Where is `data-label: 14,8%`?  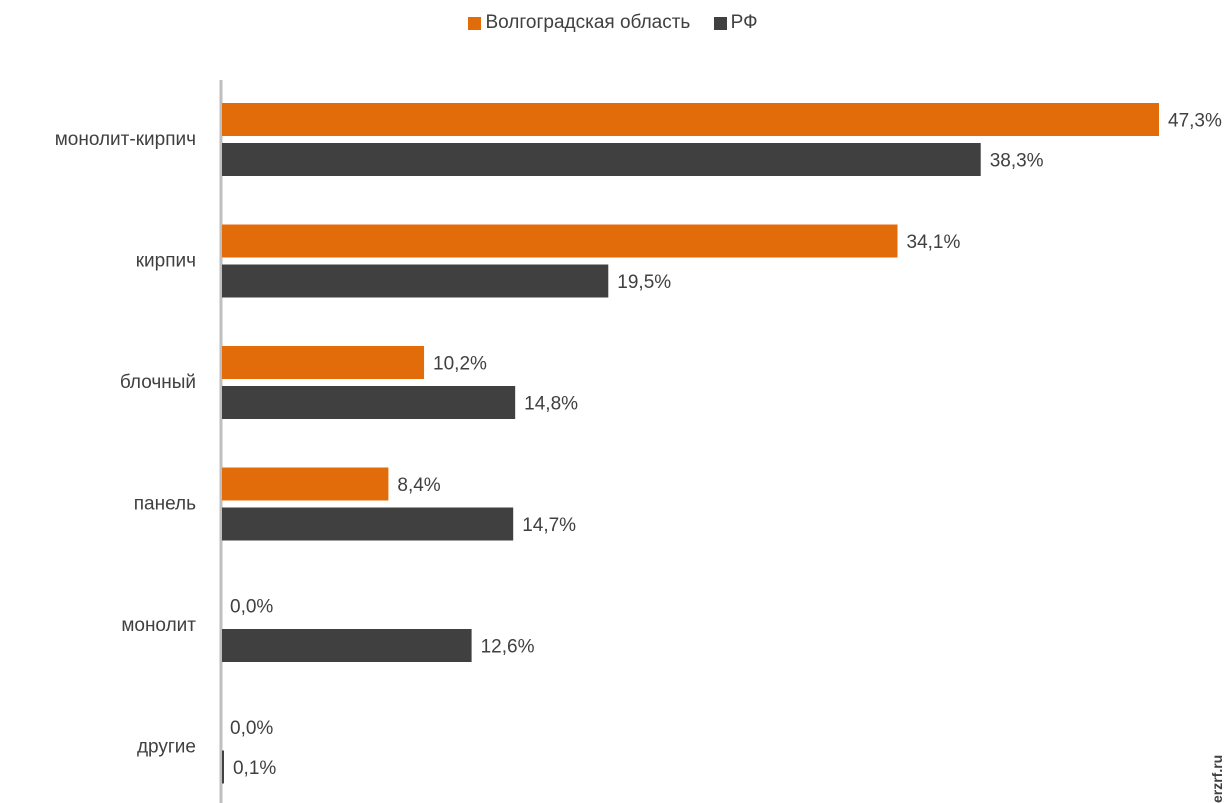 data-label: 14,8% is located at coordinates (551, 404).